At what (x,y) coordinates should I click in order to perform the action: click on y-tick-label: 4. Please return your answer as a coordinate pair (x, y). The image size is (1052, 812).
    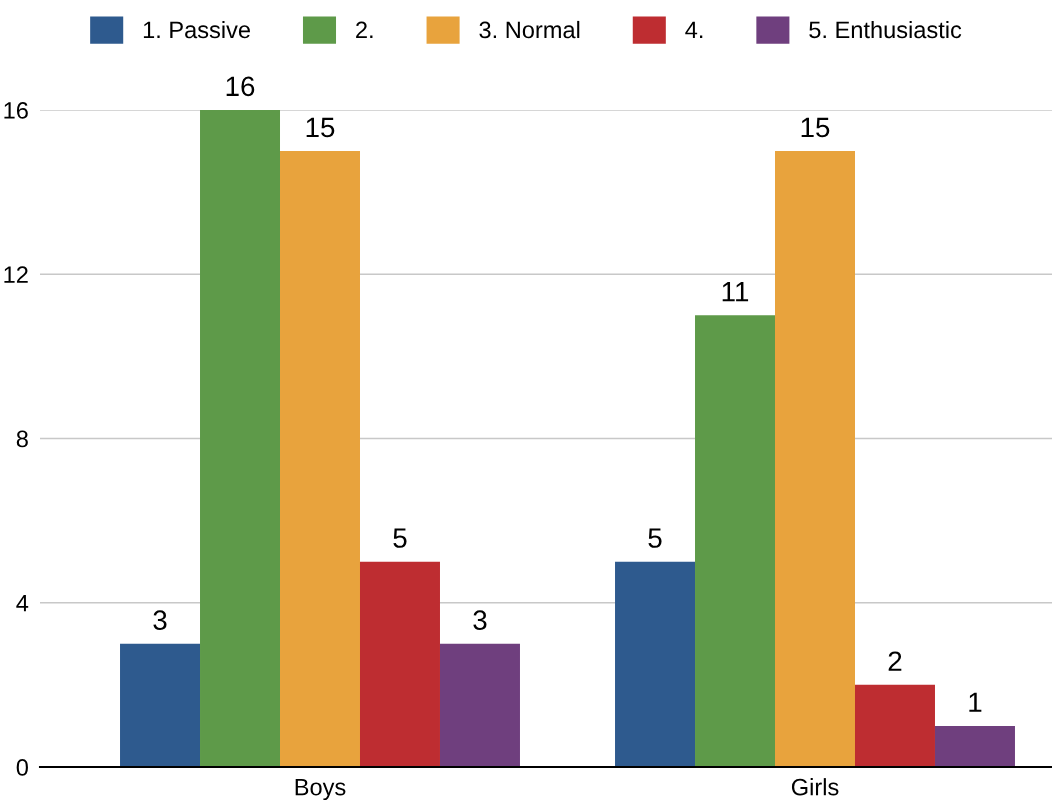
    Looking at the image, I should click on (22, 603).